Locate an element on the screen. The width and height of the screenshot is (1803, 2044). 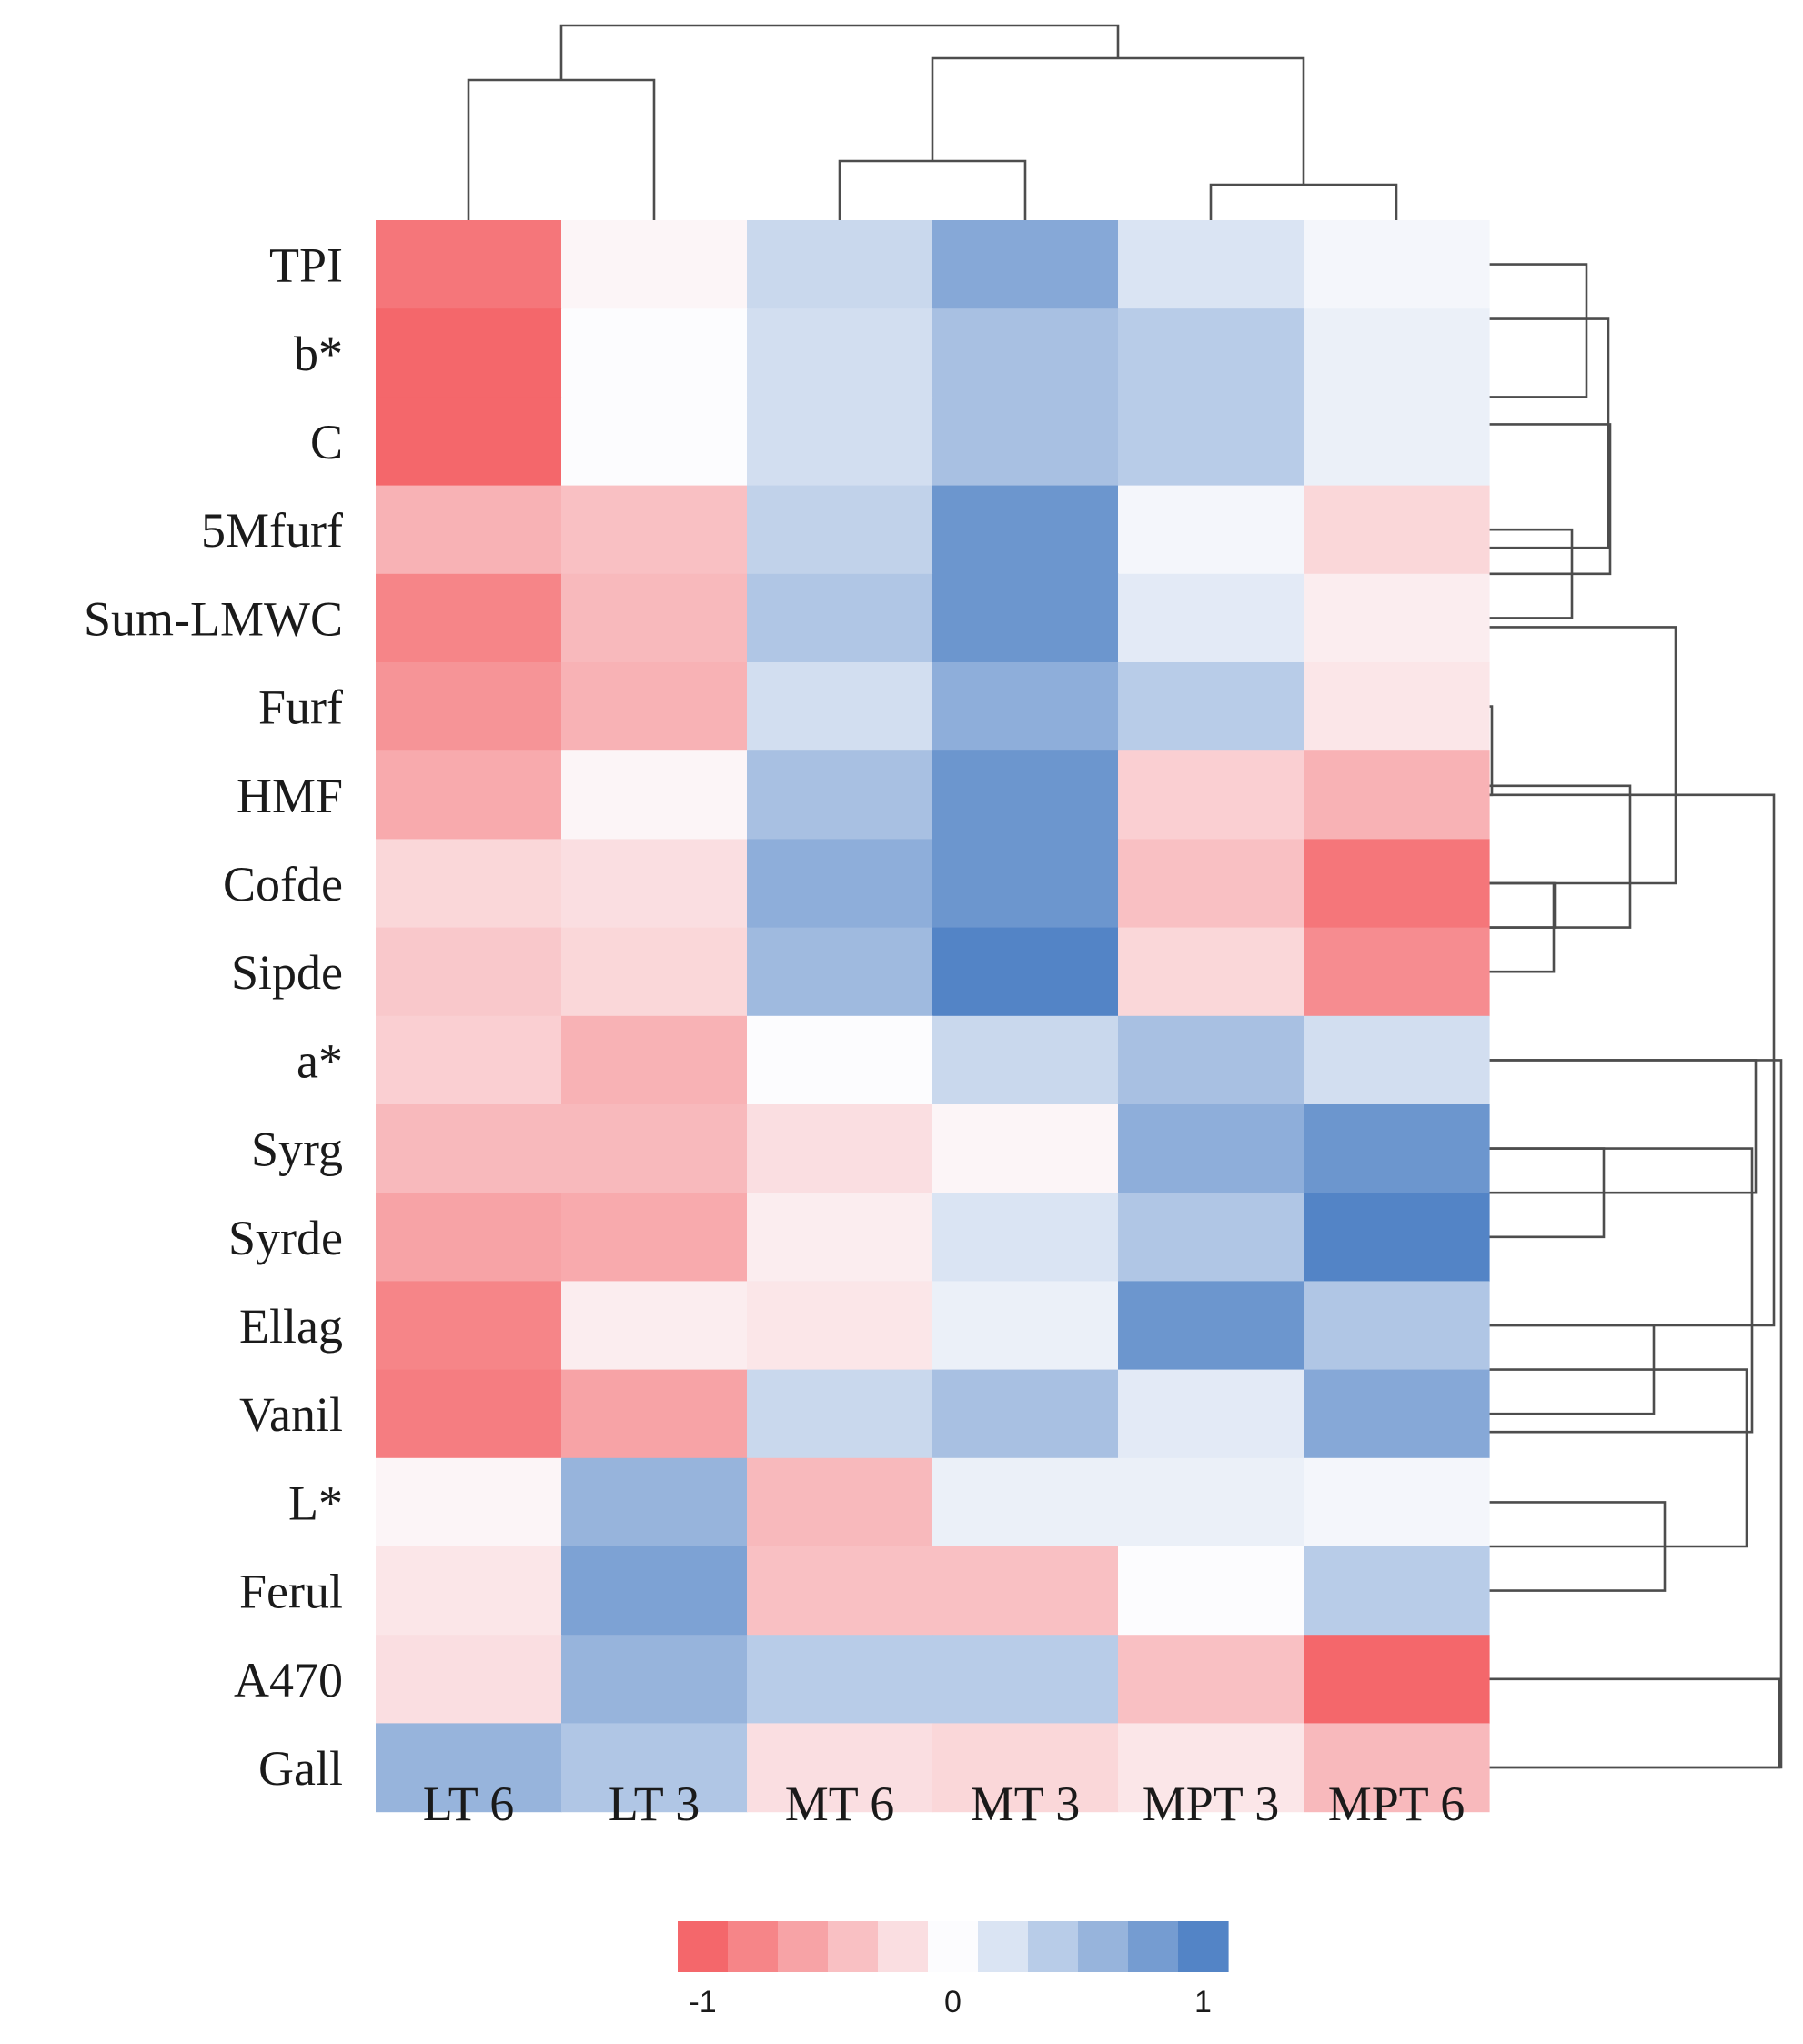
row-label-ferul: Ferul is located at coordinates (291, 1592).